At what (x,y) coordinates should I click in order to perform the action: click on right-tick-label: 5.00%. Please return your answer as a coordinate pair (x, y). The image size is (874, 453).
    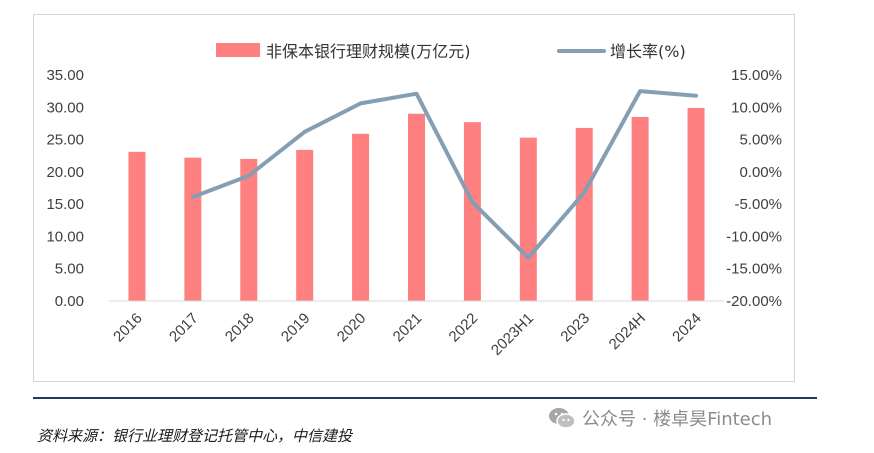
    Looking at the image, I should click on (760, 140).